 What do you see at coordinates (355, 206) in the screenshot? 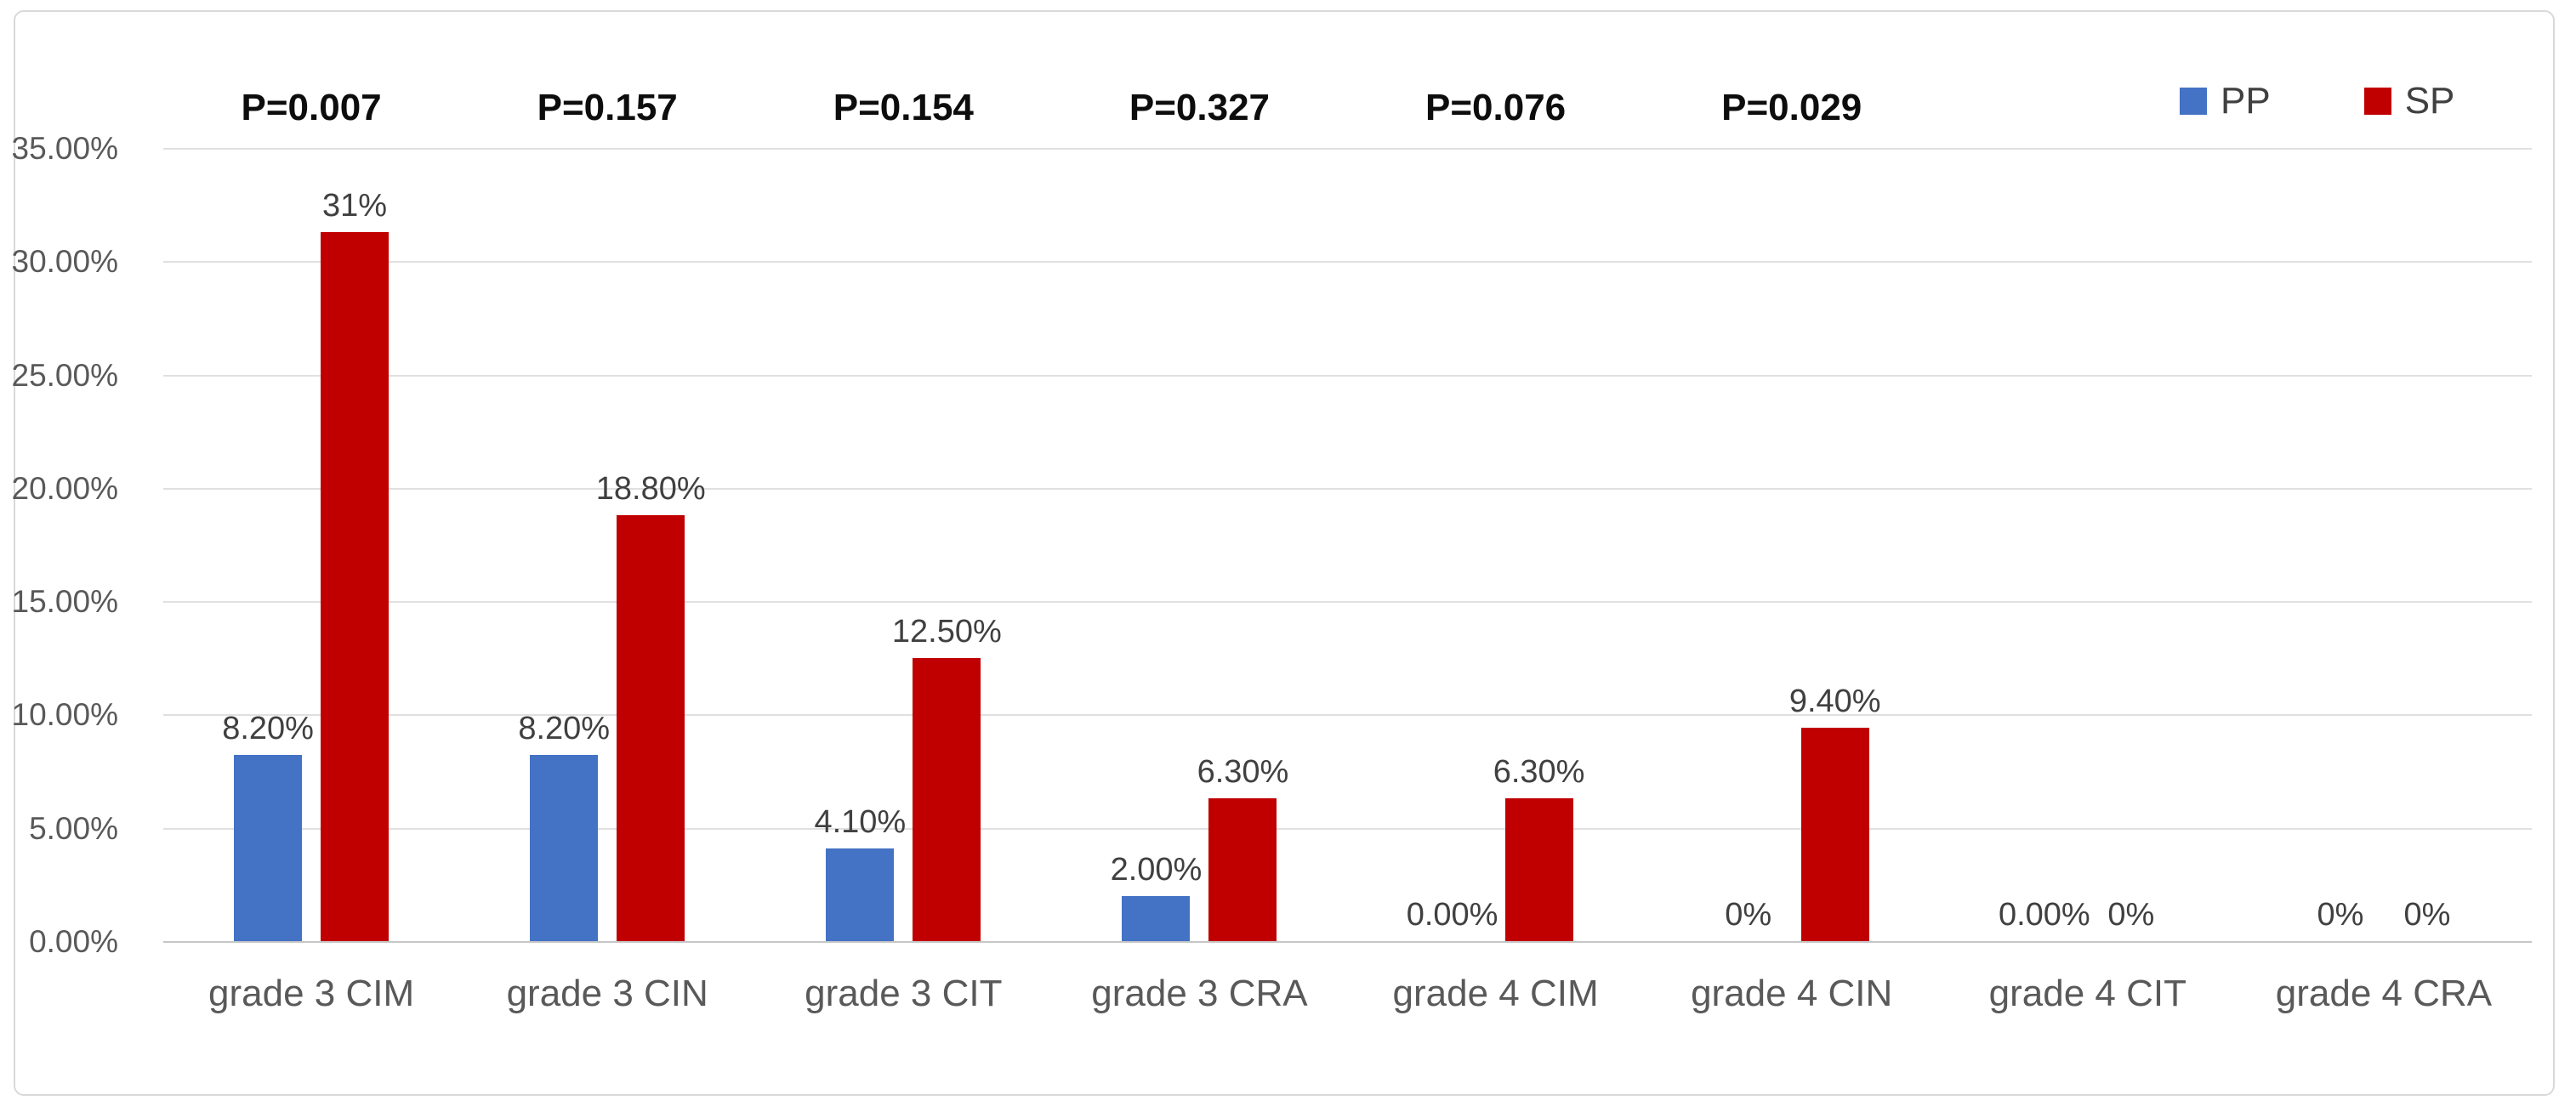
I see `bar-value-label: 31%` at bounding box center [355, 206].